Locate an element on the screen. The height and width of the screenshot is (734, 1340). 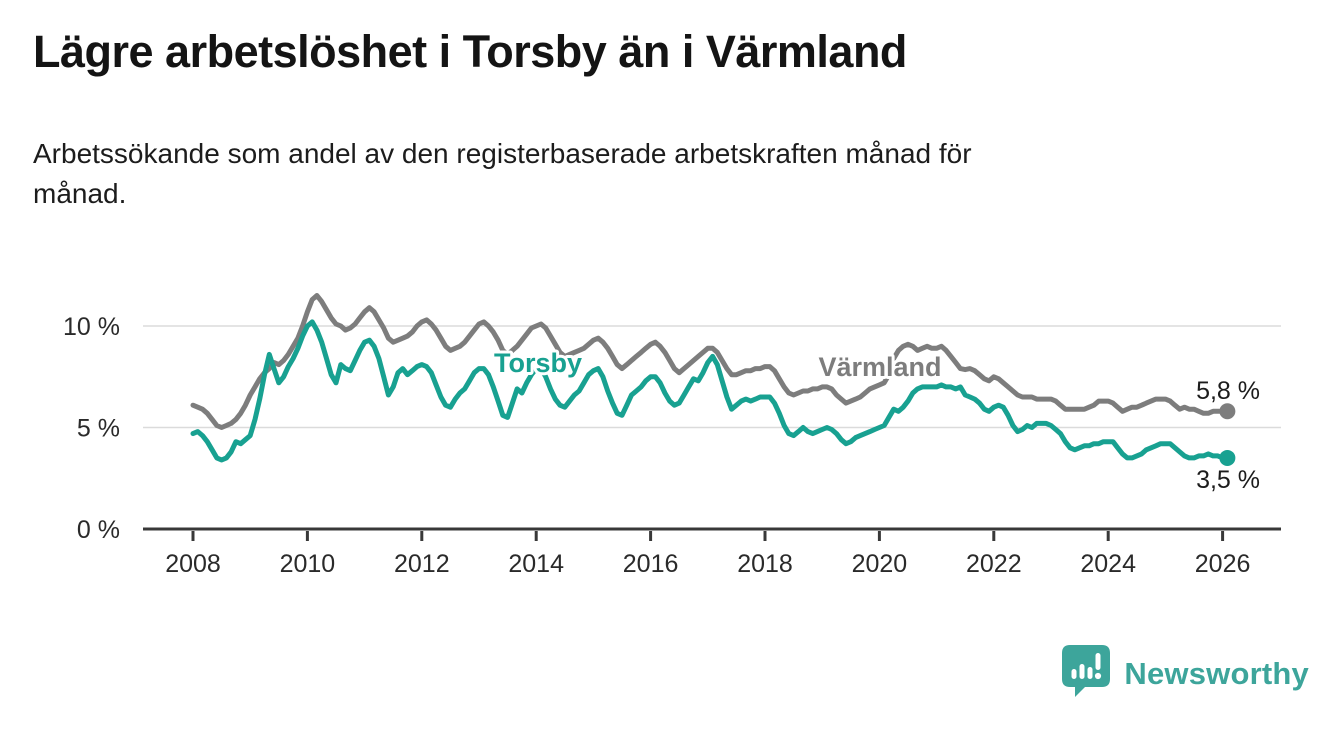
y-axis-tick-label: 10 % is located at coordinates (91, 327).